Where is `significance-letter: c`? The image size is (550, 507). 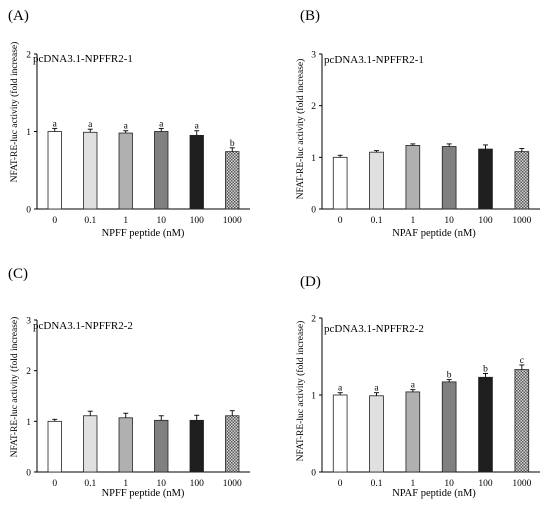 significance-letter: c is located at coordinates (522, 361).